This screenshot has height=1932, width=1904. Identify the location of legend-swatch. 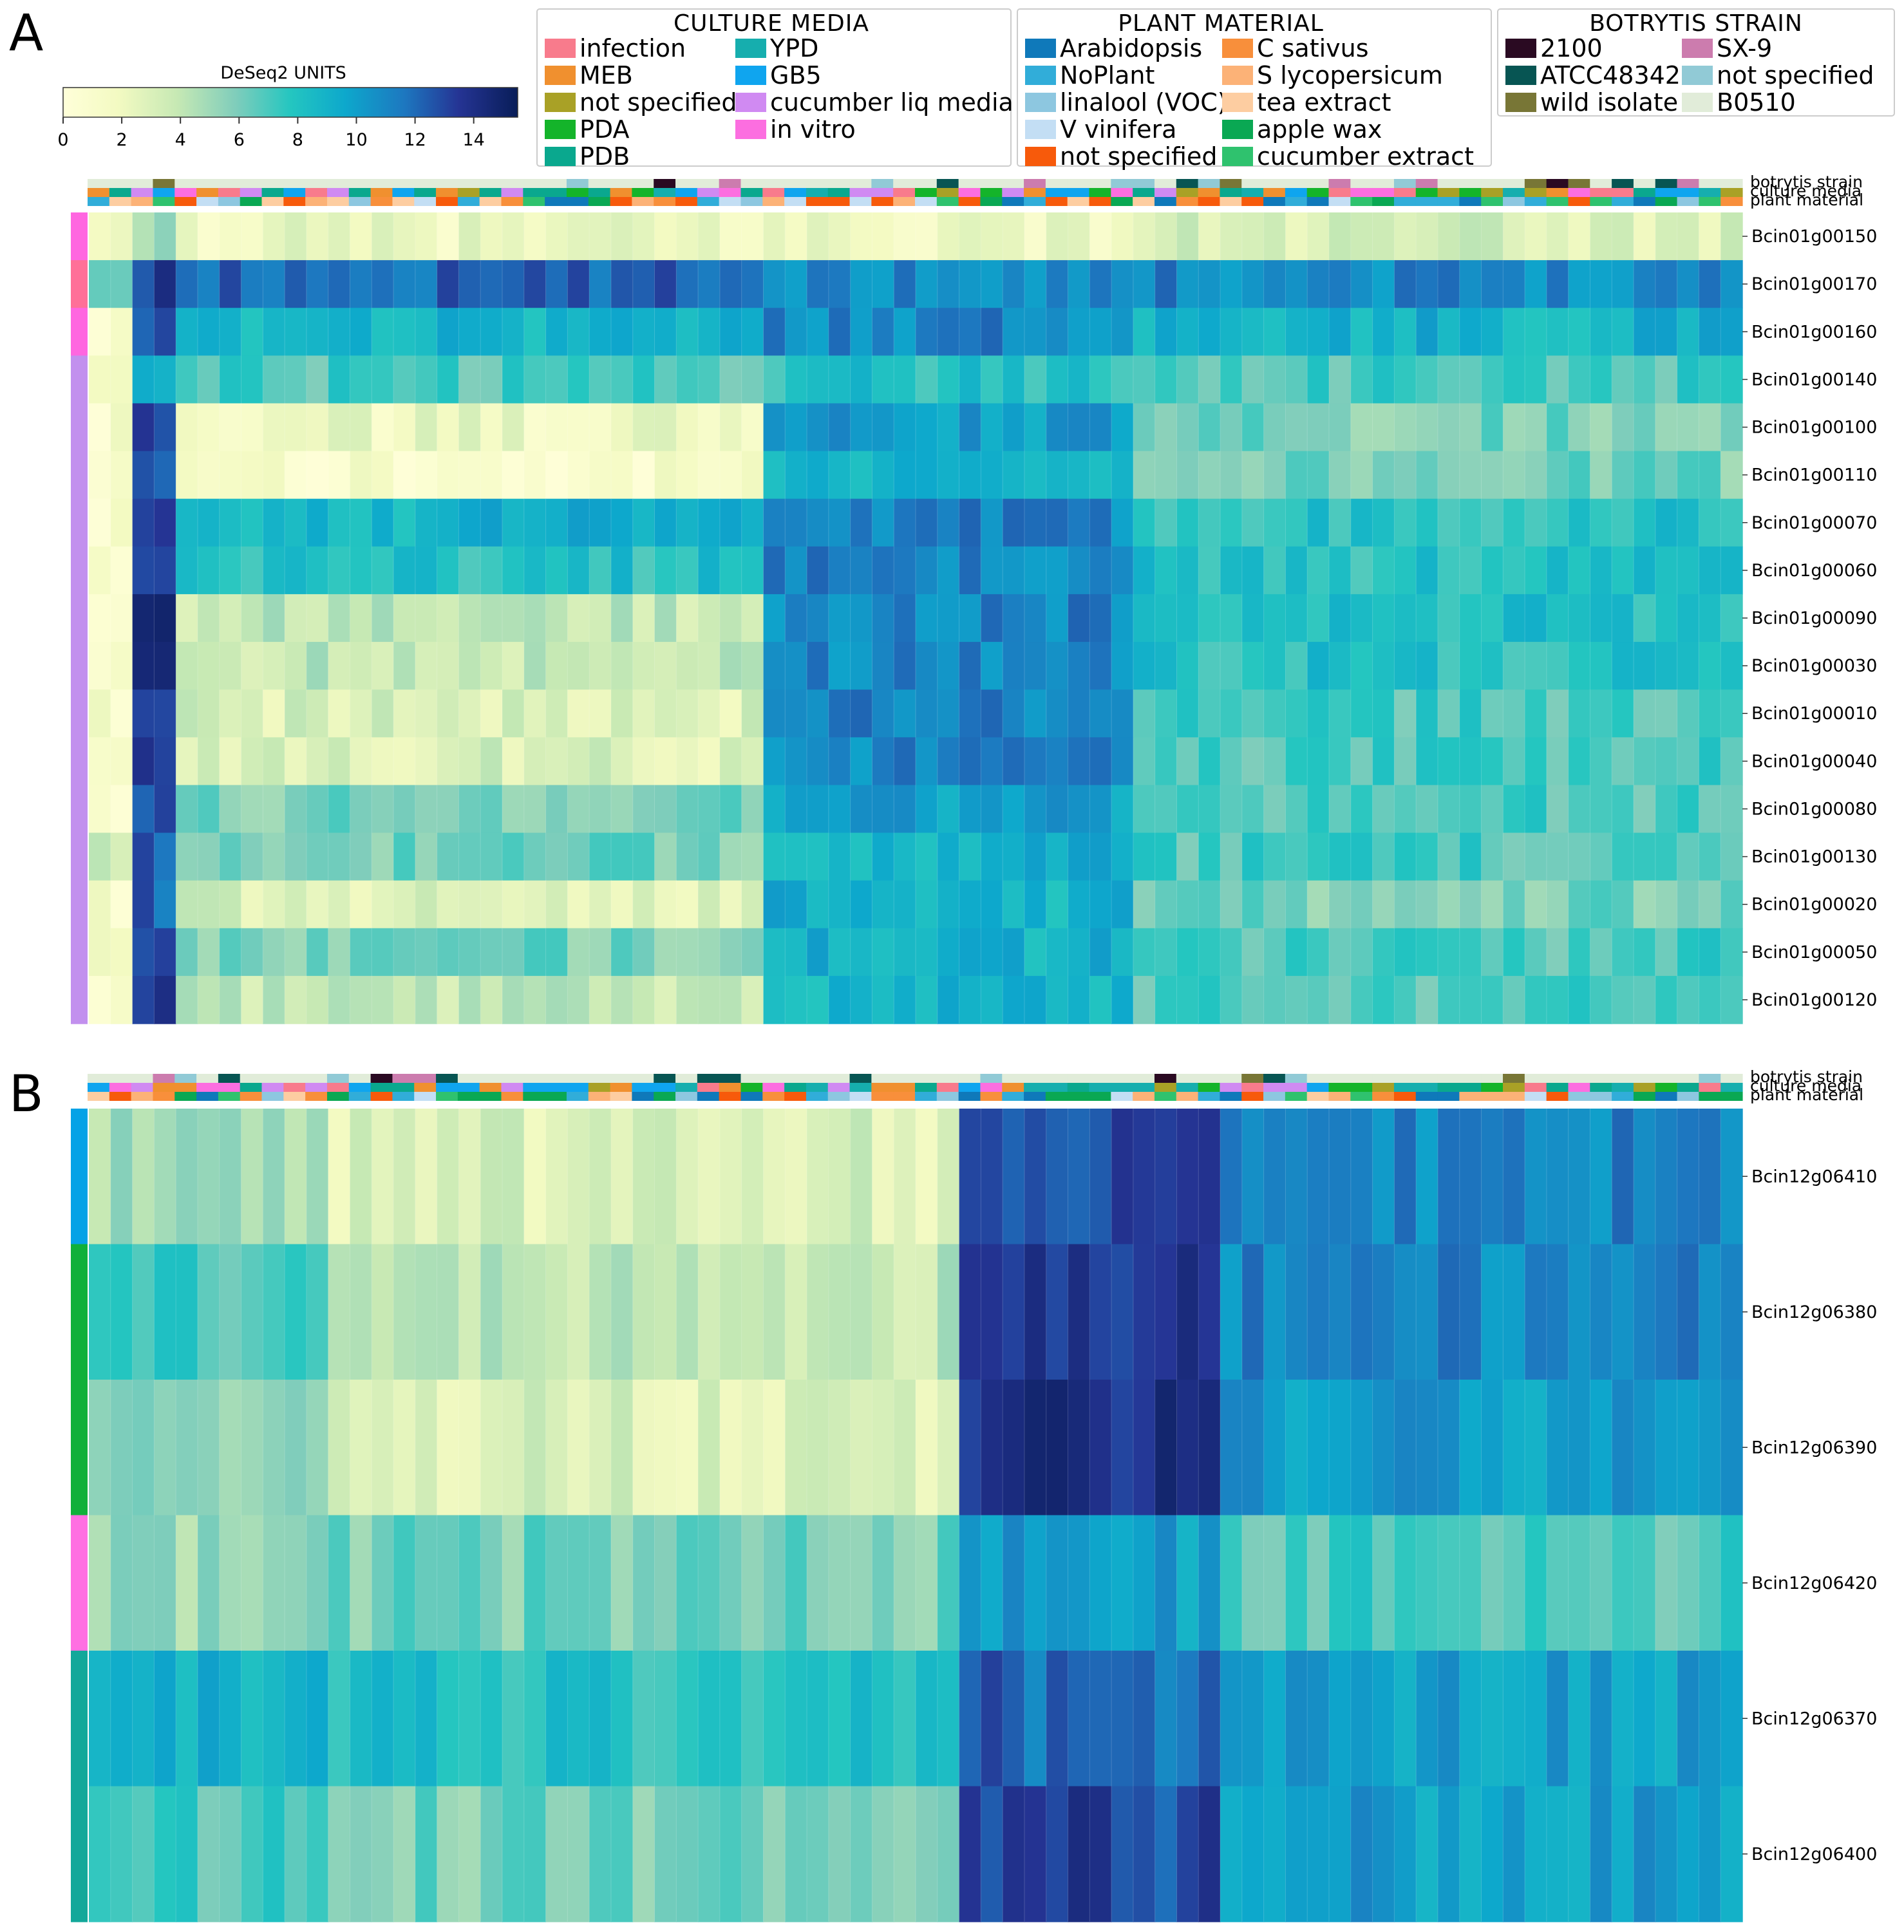
(750, 49).